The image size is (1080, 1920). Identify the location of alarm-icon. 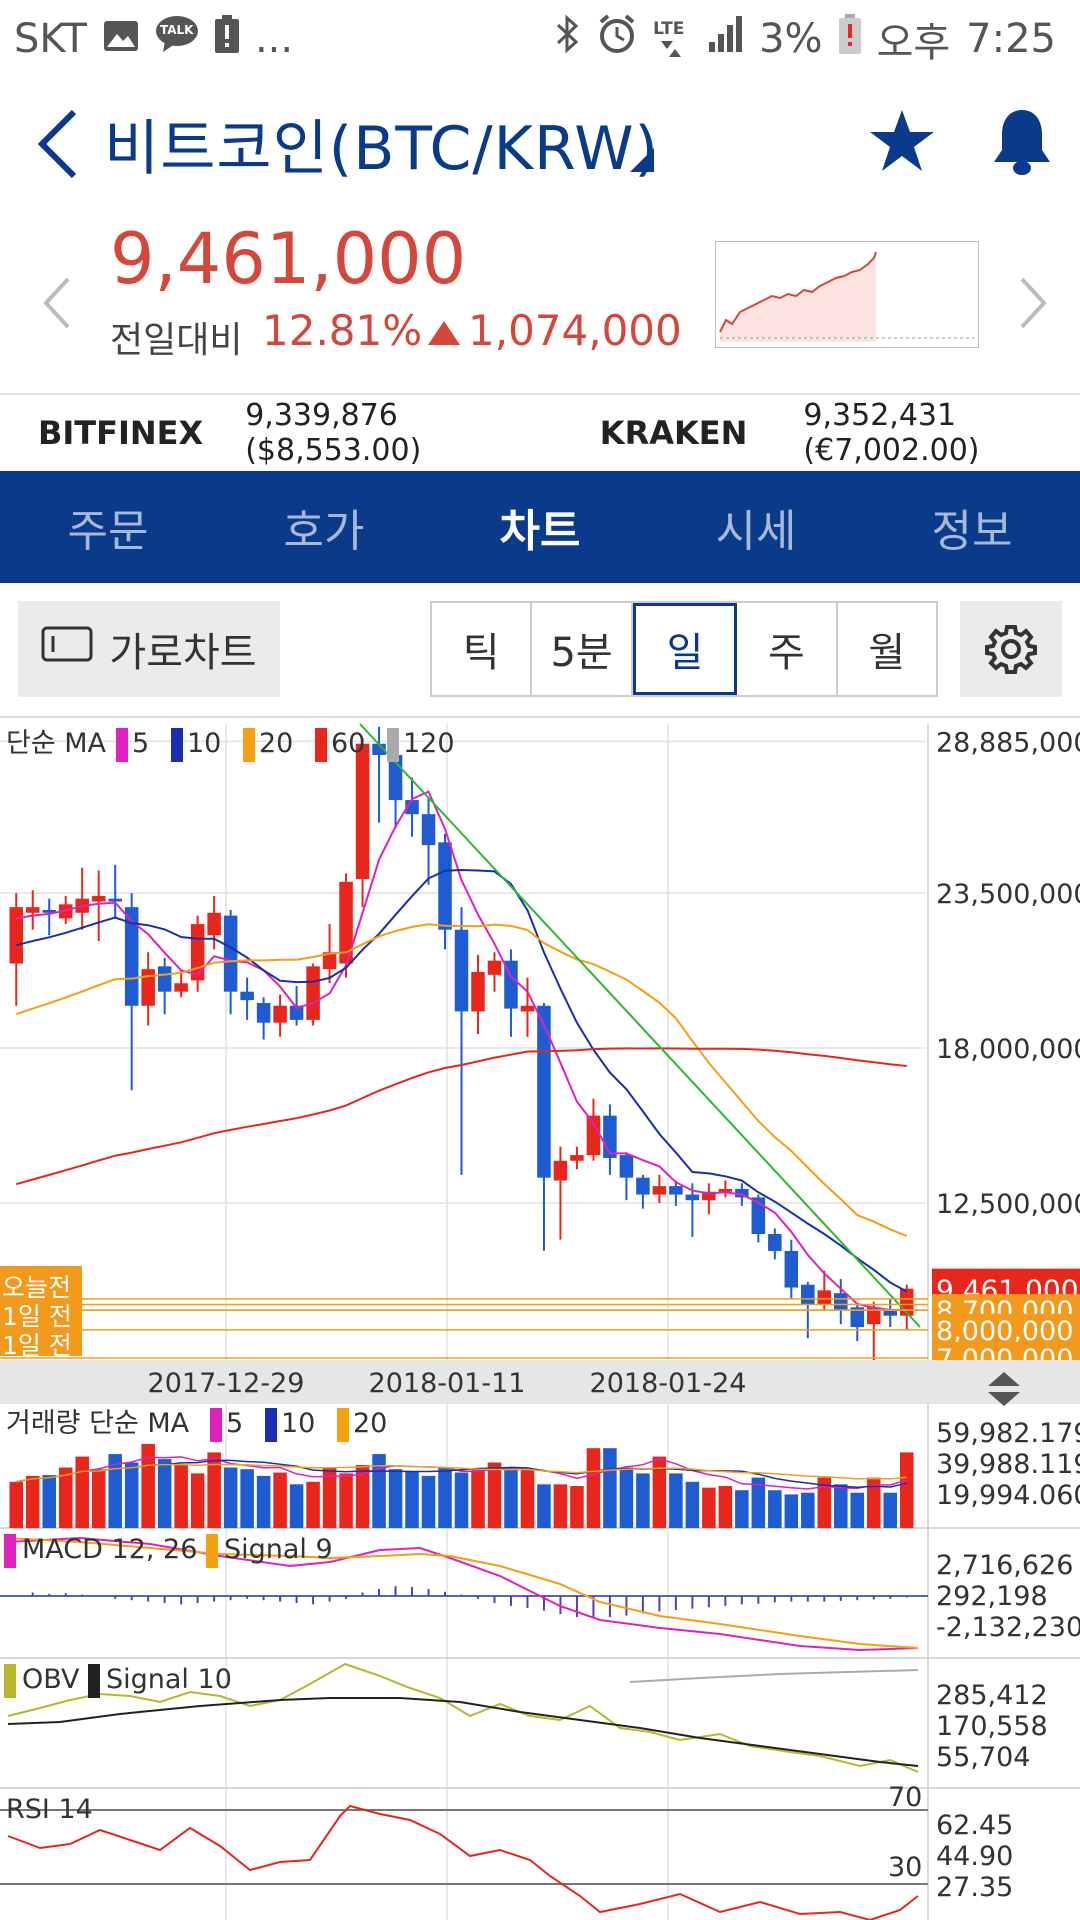
(617, 39).